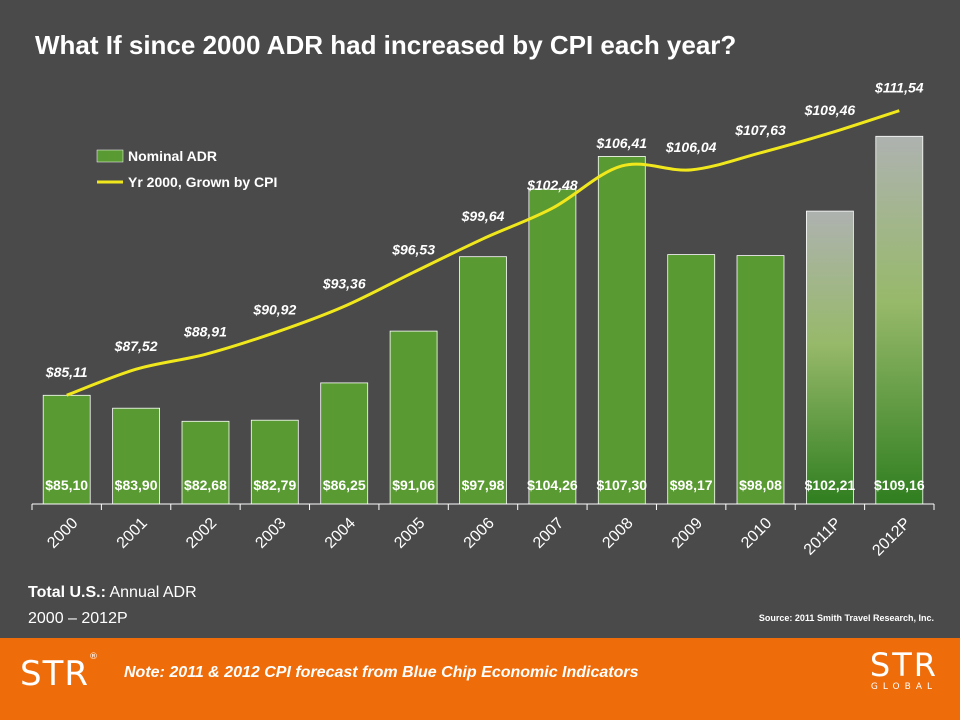  I want to click on x-tick-label-2003: 2003, so click(270, 533).